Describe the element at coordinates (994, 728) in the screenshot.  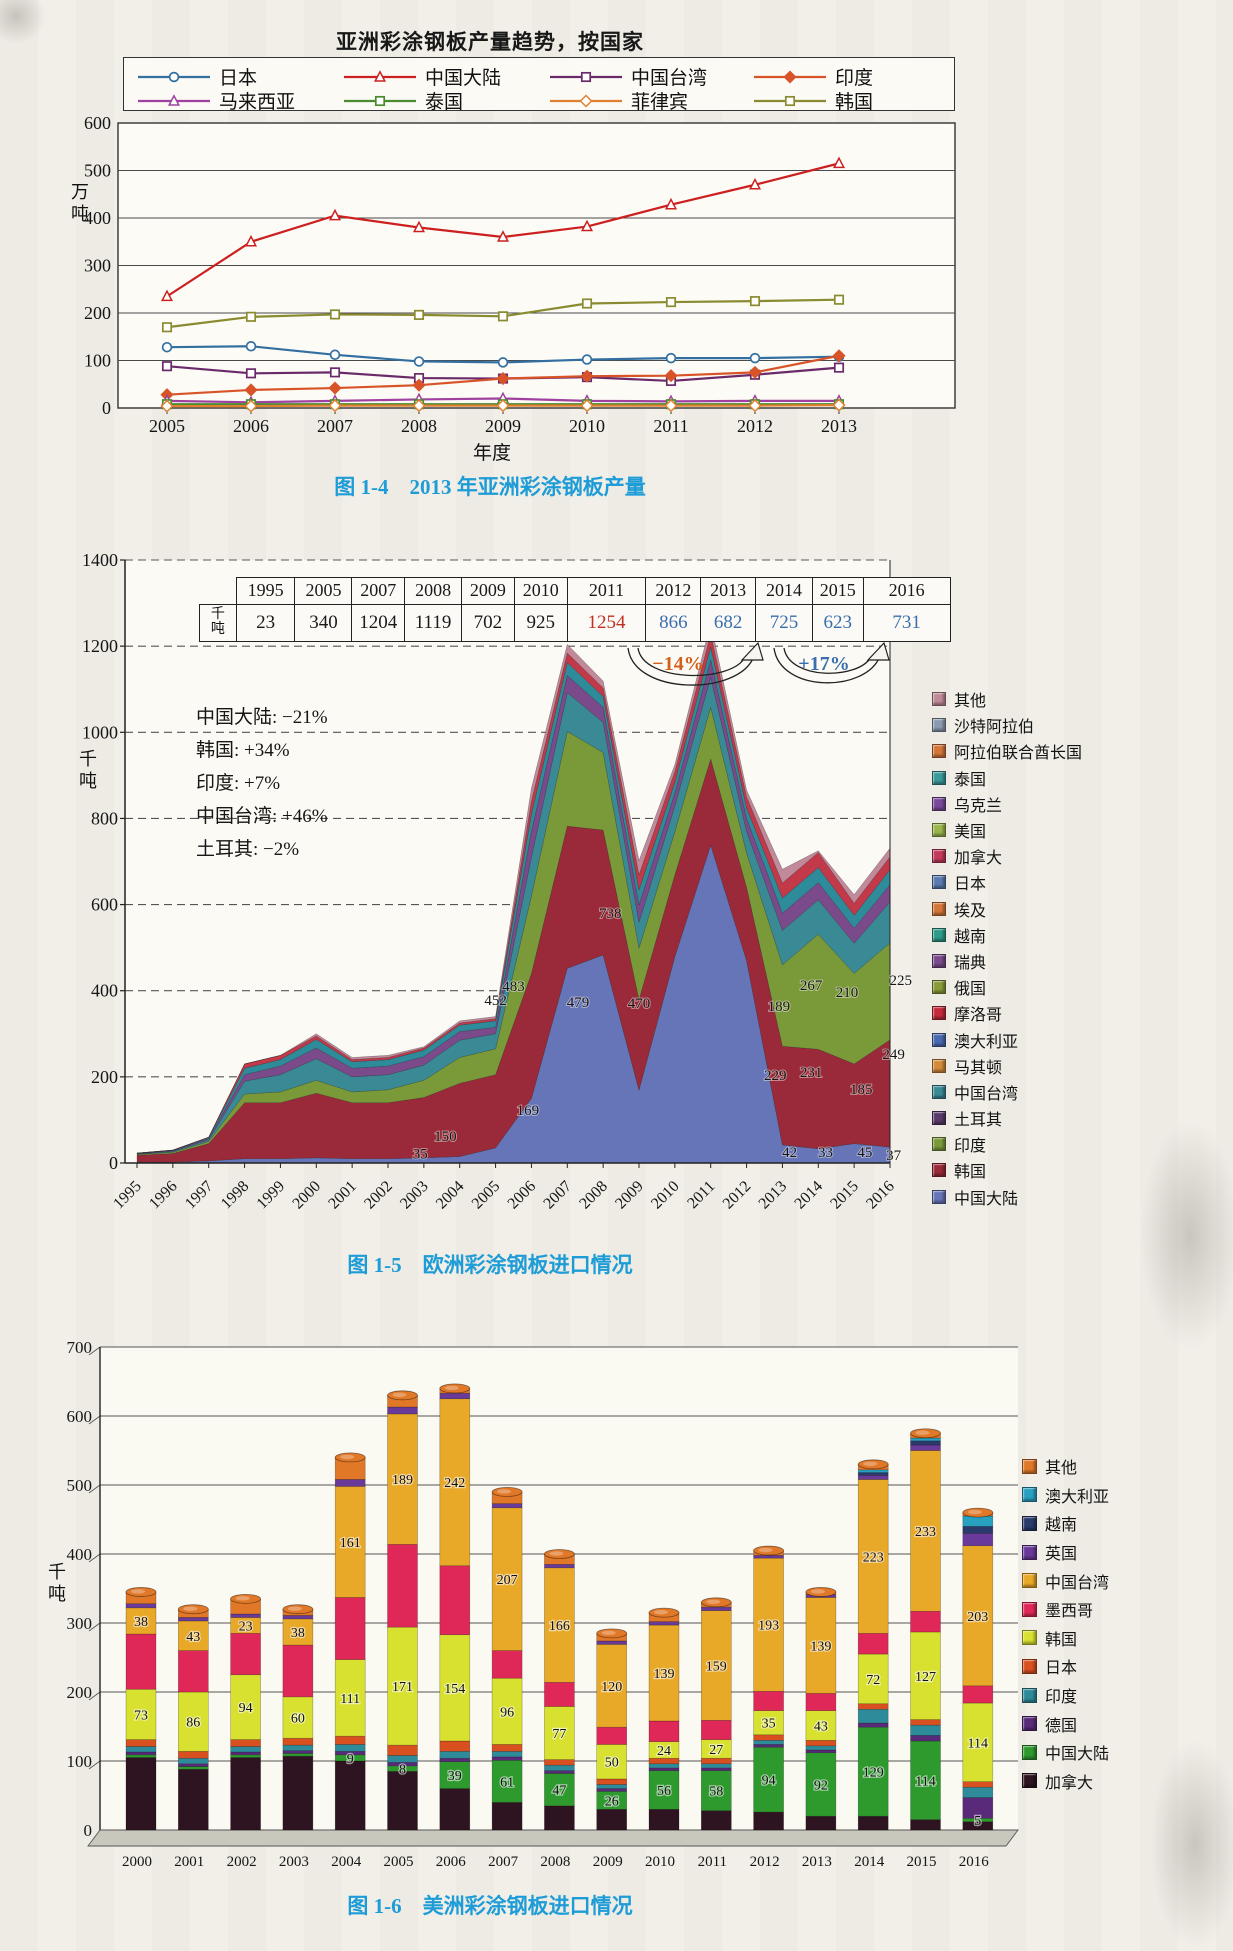
I see `legend-label: 沙特阿拉伯` at that location.